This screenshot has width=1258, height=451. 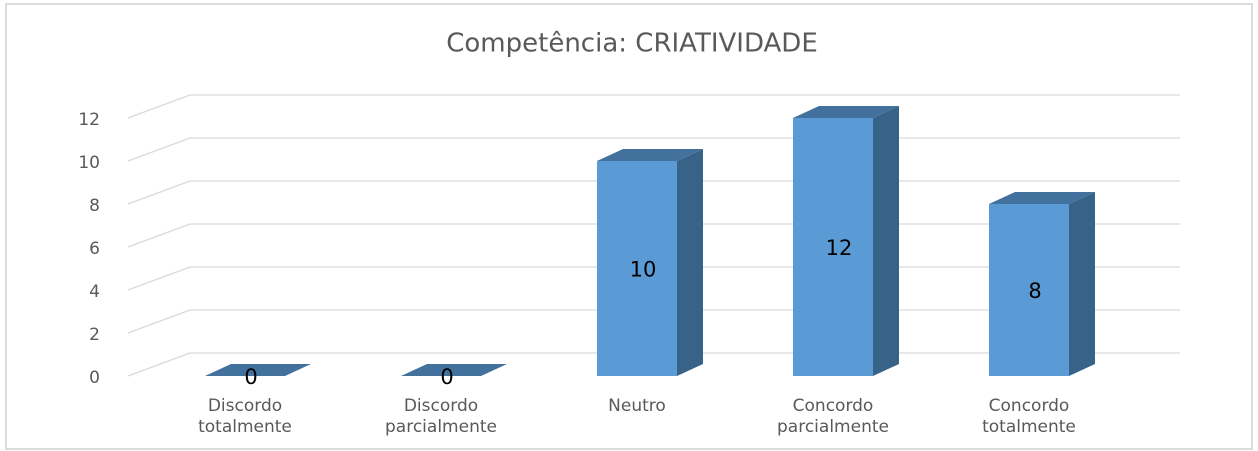 What do you see at coordinates (643, 270) in the screenshot?
I see `data-label: 10` at bounding box center [643, 270].